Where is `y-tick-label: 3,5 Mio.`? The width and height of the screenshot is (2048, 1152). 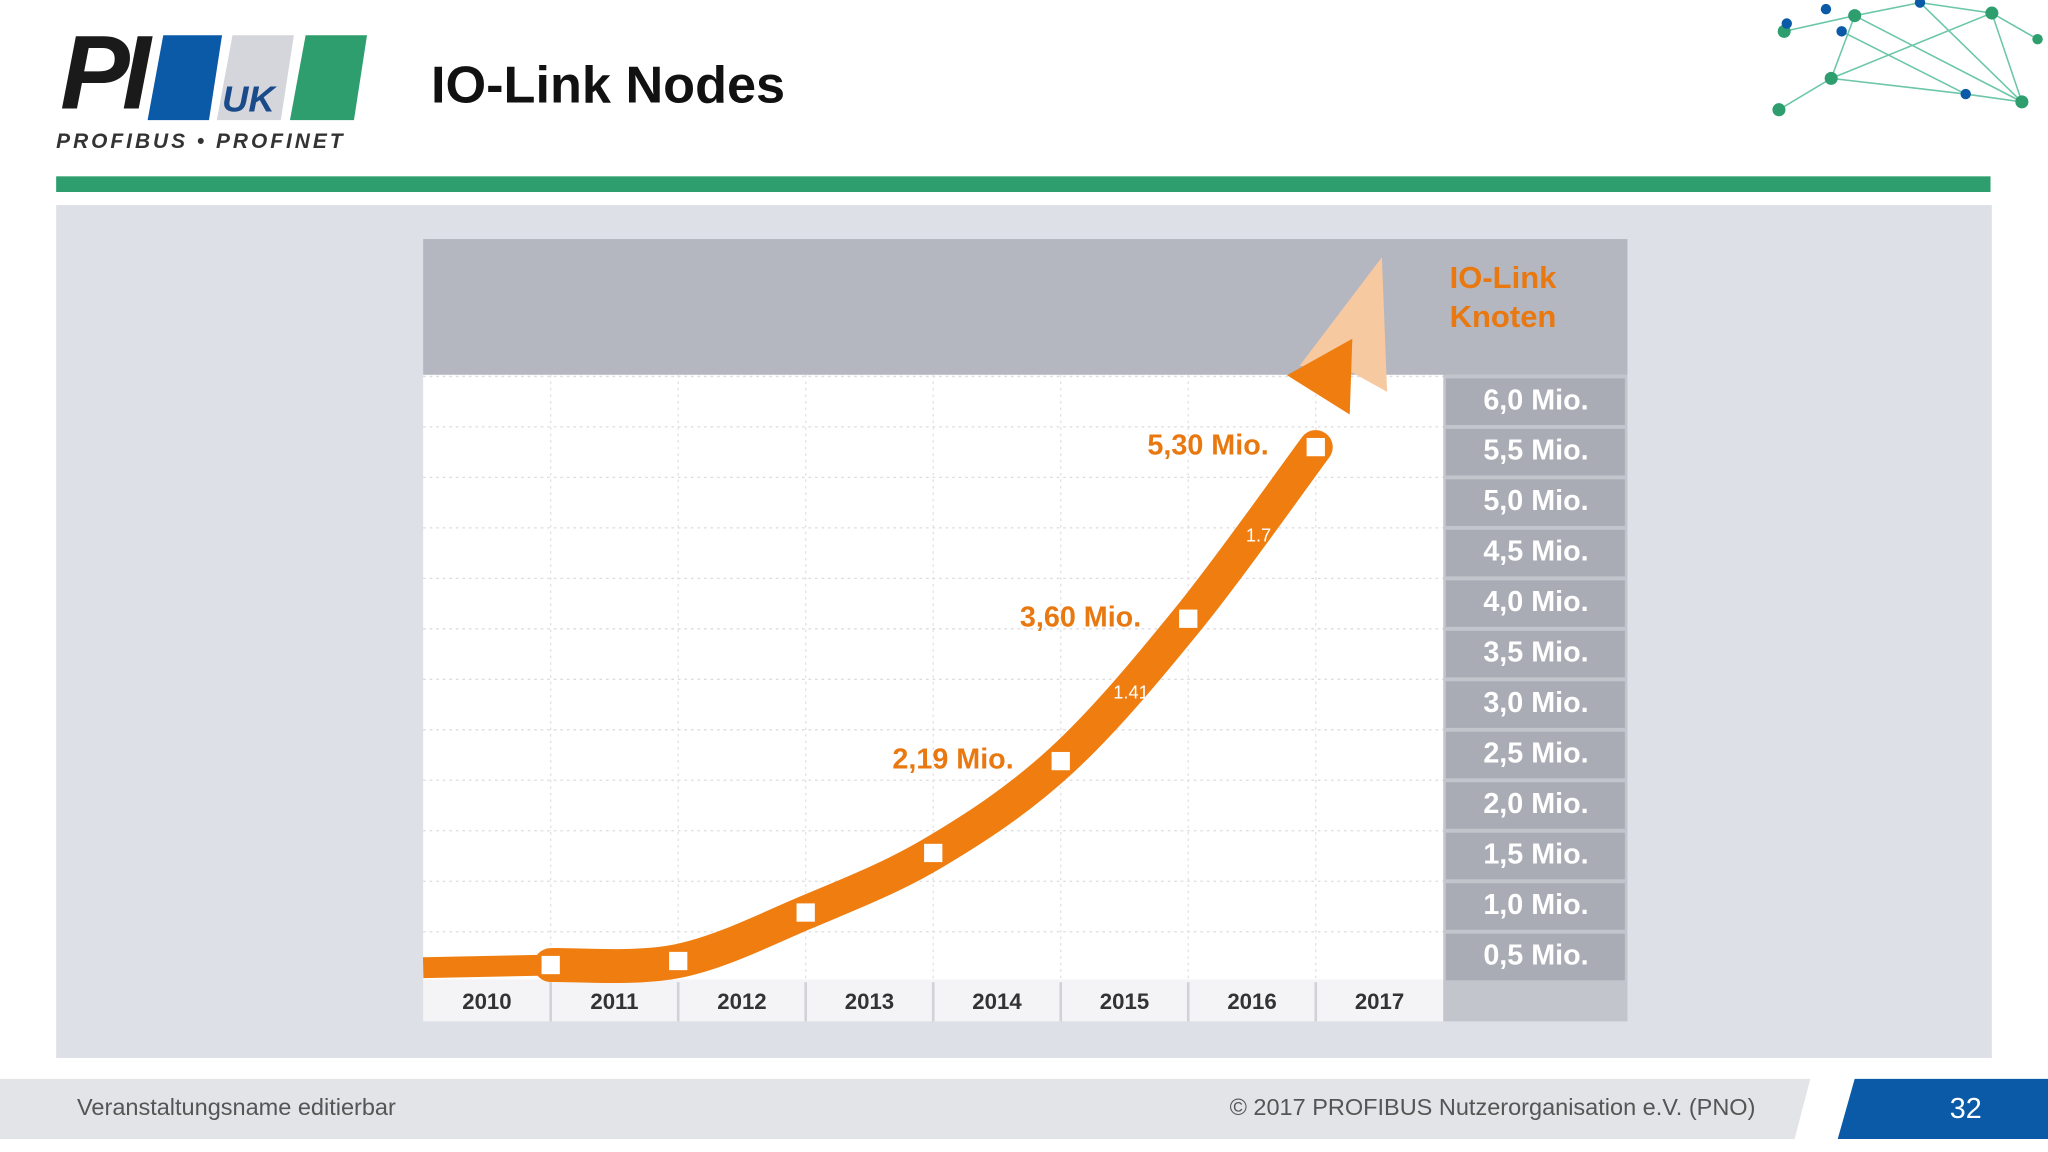 y-tick-label: 3,5 Mio. is located at coordinates (1535, 653).